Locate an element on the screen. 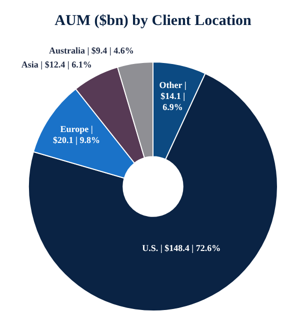  slice-label: Asia | $12.4 | 6.1% is located at coordinates (56, 64).